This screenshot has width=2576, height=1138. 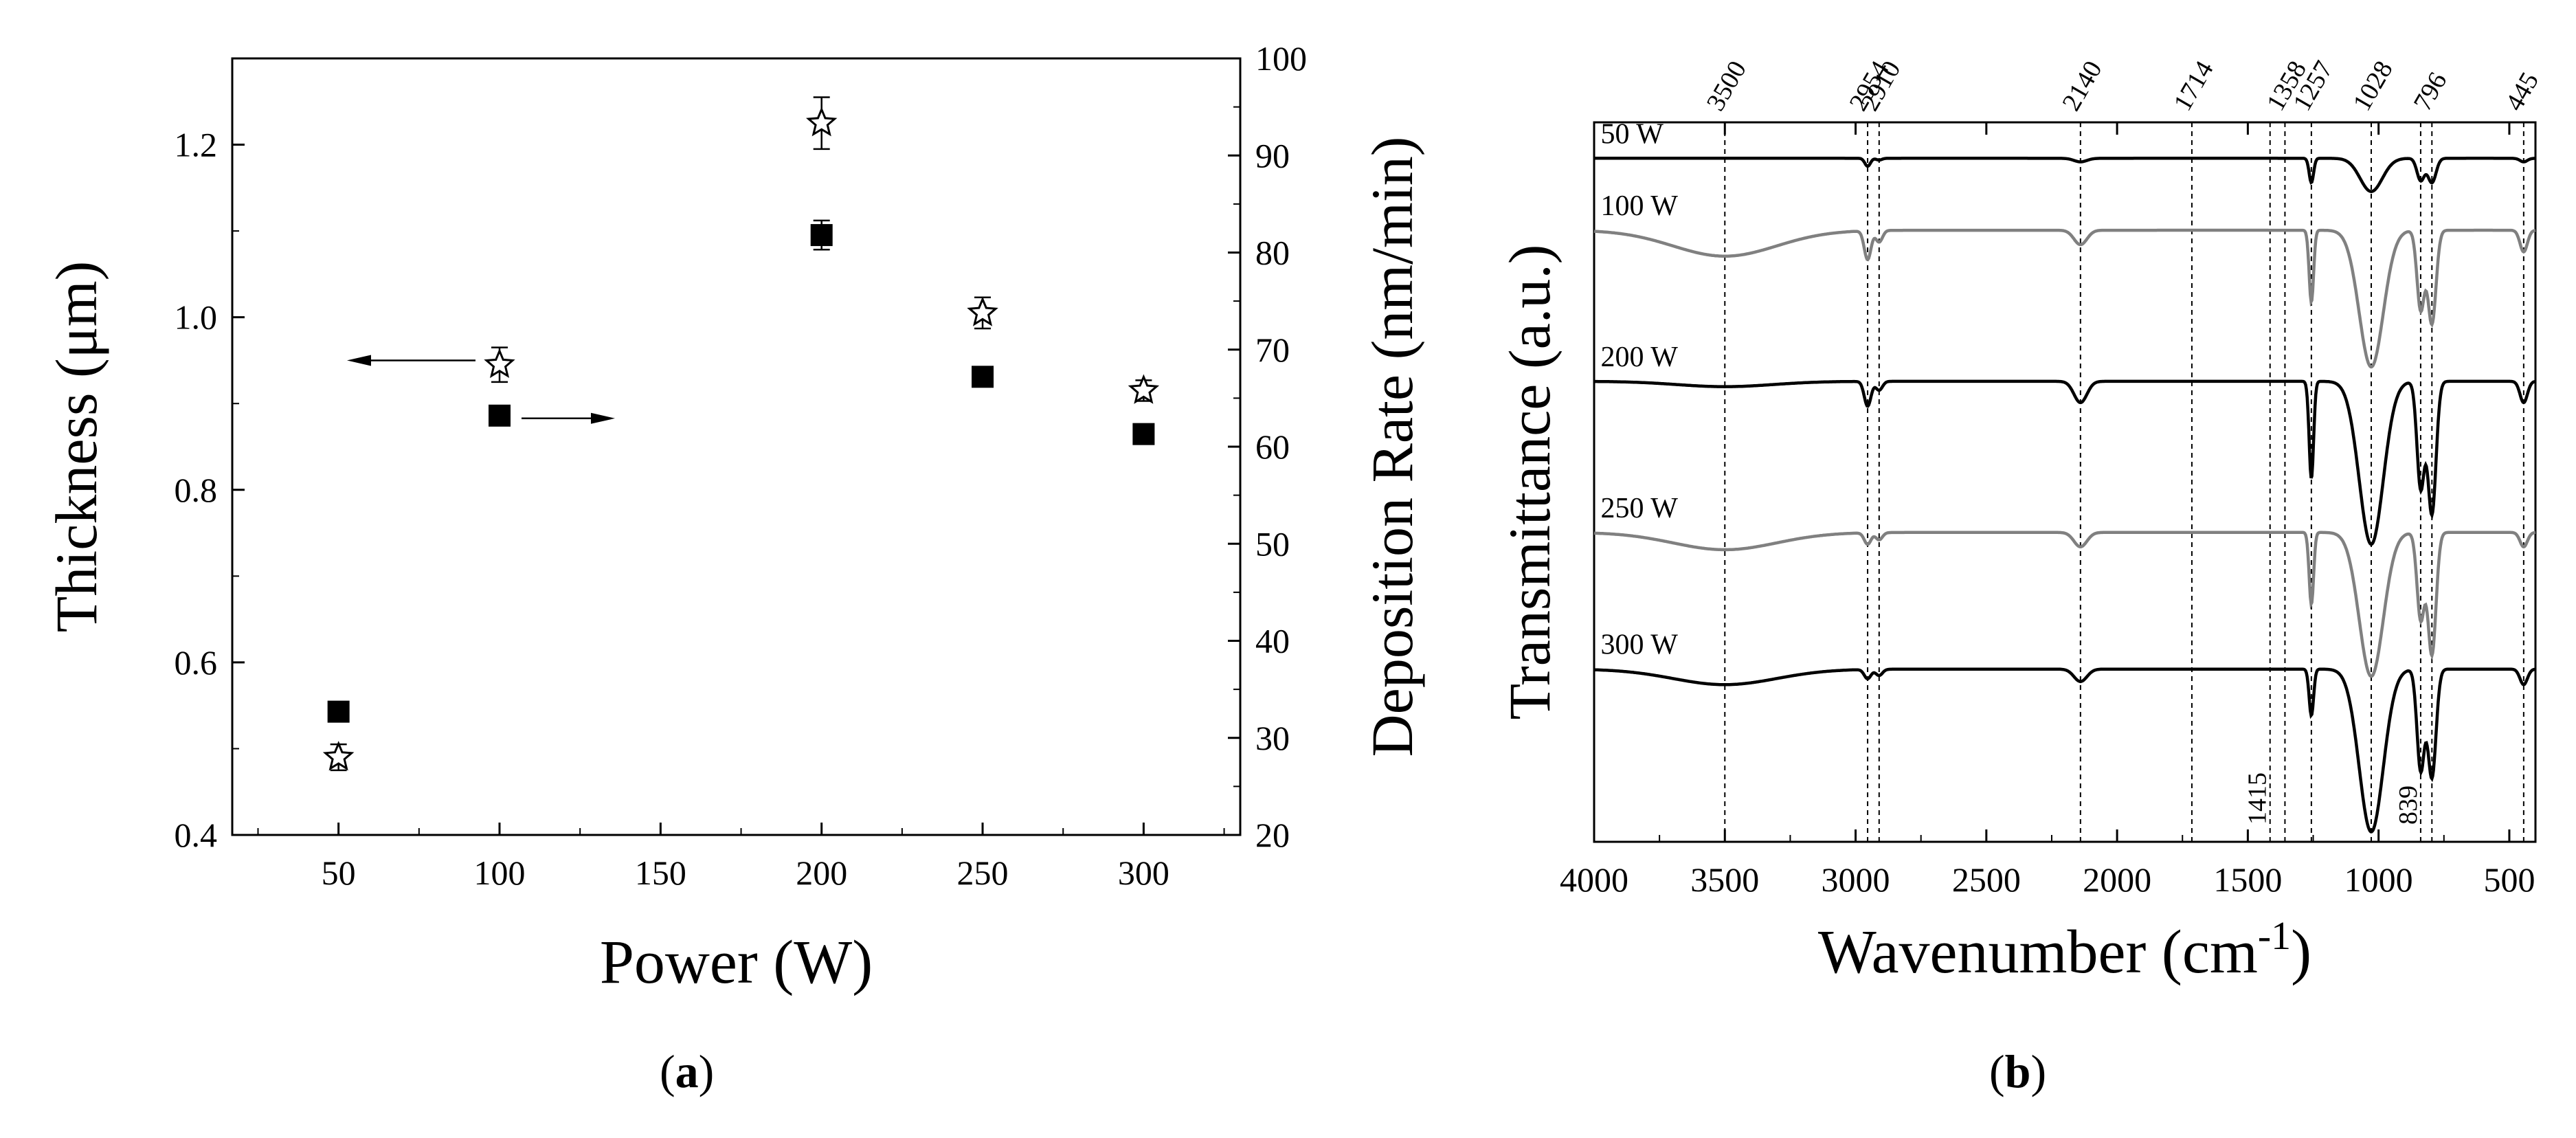 I want to click on y2-tick-label: 30, so click(x=1272, y=738).